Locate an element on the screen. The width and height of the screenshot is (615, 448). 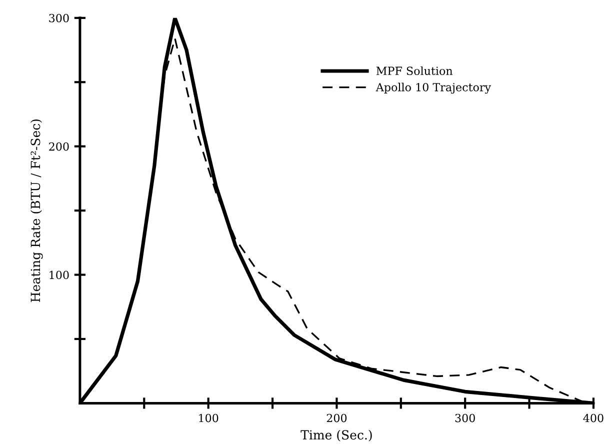
x-axis-title: Time (Sec.) is located at coordinates (336, 436).